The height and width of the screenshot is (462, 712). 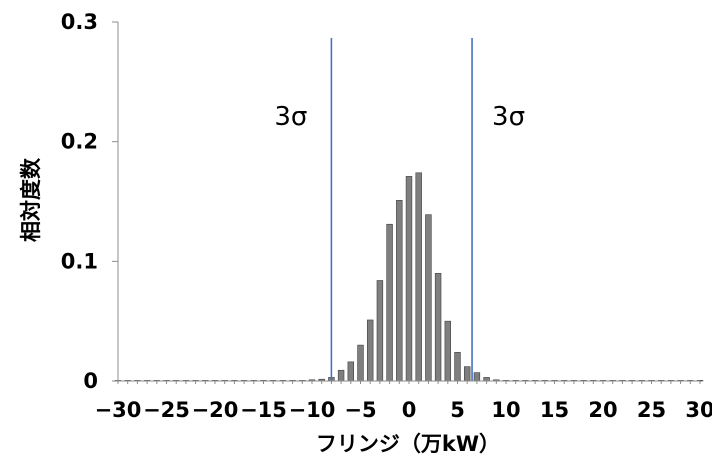 What do you see at coordinates (263, 410) in the screenshot?
I see `x-tick-label: −15` at bounding box center [263, 410].